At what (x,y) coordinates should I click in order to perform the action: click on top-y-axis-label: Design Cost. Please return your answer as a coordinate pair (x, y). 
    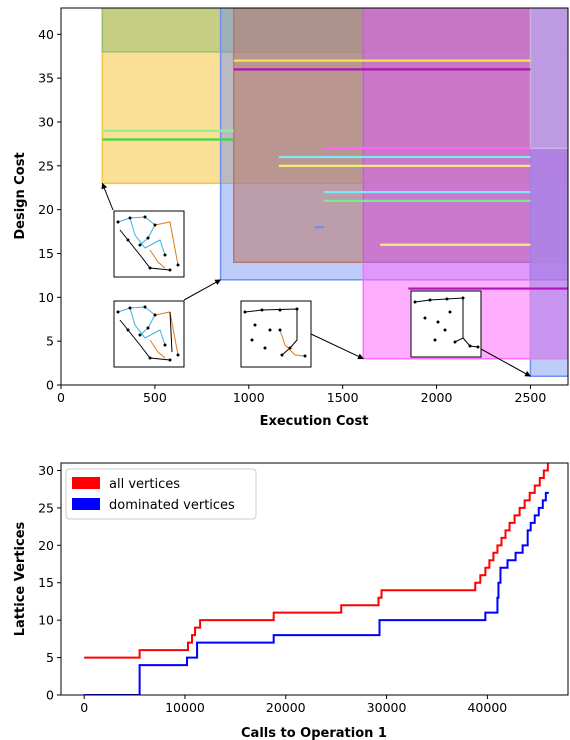
    Looking at the image, I should click on (20, 195).